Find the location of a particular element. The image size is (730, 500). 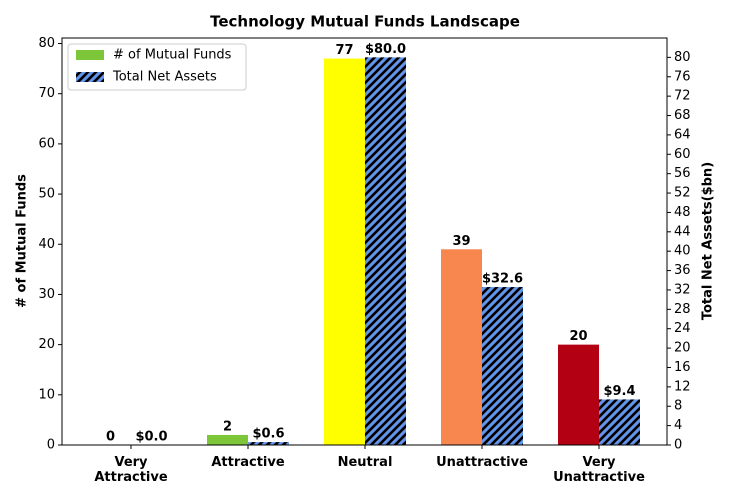

data-label: $32.6 is located at coordinates (502, 279).